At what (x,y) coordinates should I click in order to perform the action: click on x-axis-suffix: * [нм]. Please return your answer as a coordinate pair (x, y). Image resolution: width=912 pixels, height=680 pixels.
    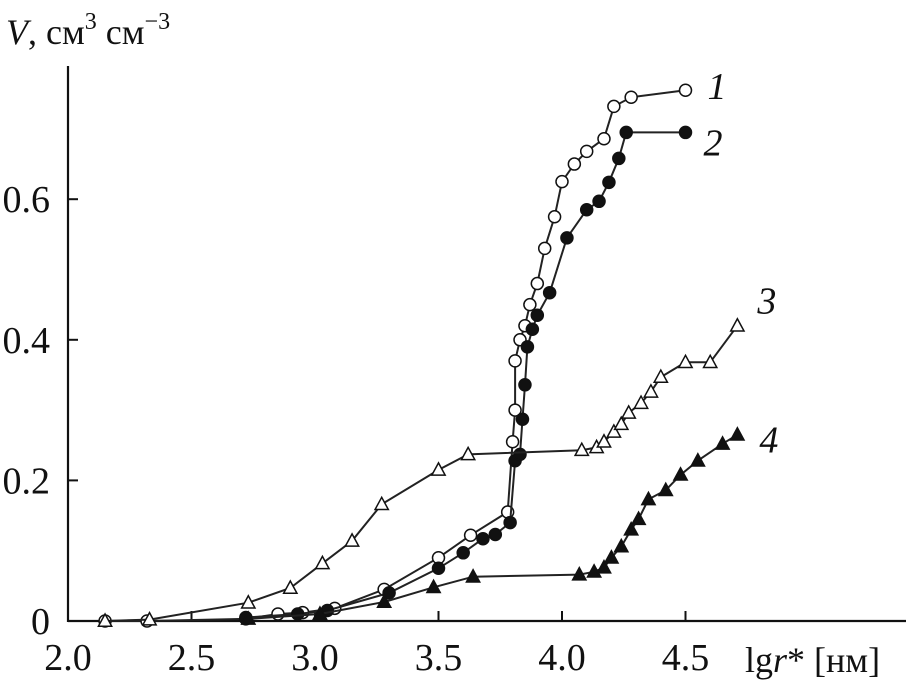
    Looking at the image, I should click on (833, 660).